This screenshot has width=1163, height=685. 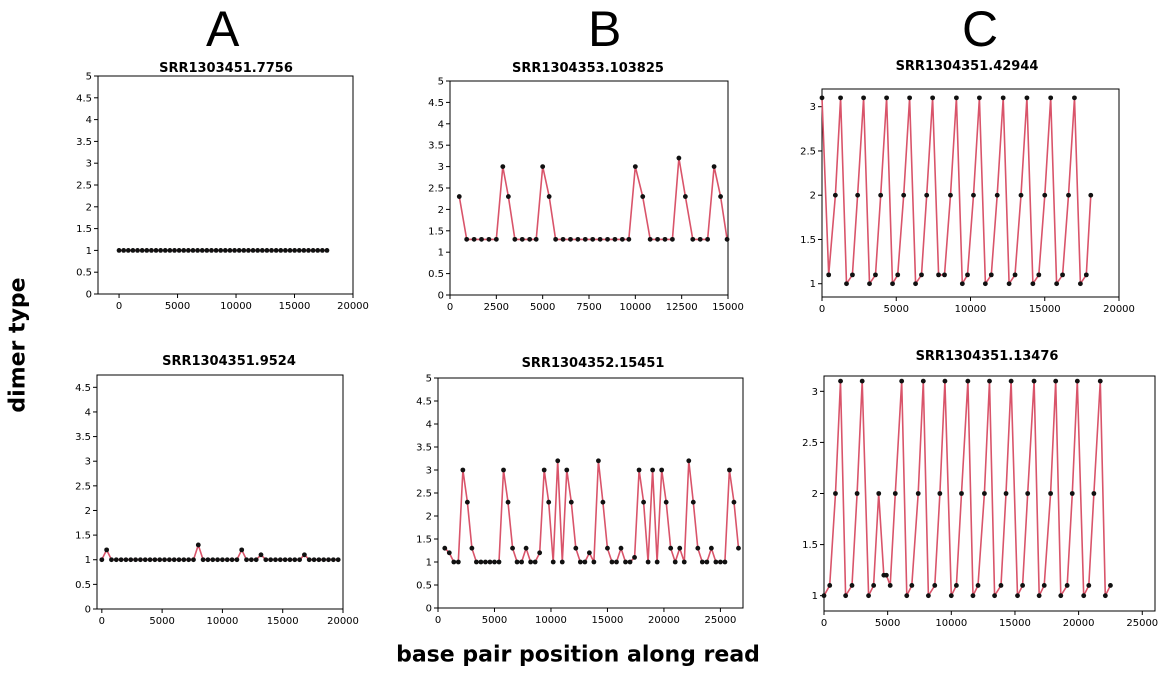 What do you see at coordinates (987, 356) in the screenshot?
I see `chart-title: SRR1304351.13476` at bounding box center [987, 356].